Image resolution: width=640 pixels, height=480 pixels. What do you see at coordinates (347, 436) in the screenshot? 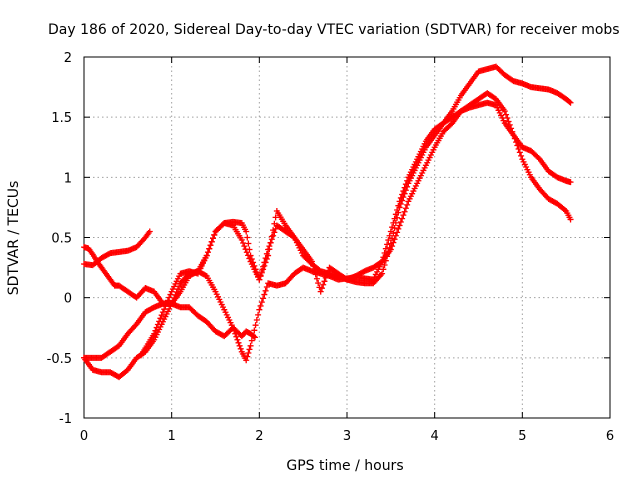
I see `x-tick-label: 3` at bounding box center [347, 436].